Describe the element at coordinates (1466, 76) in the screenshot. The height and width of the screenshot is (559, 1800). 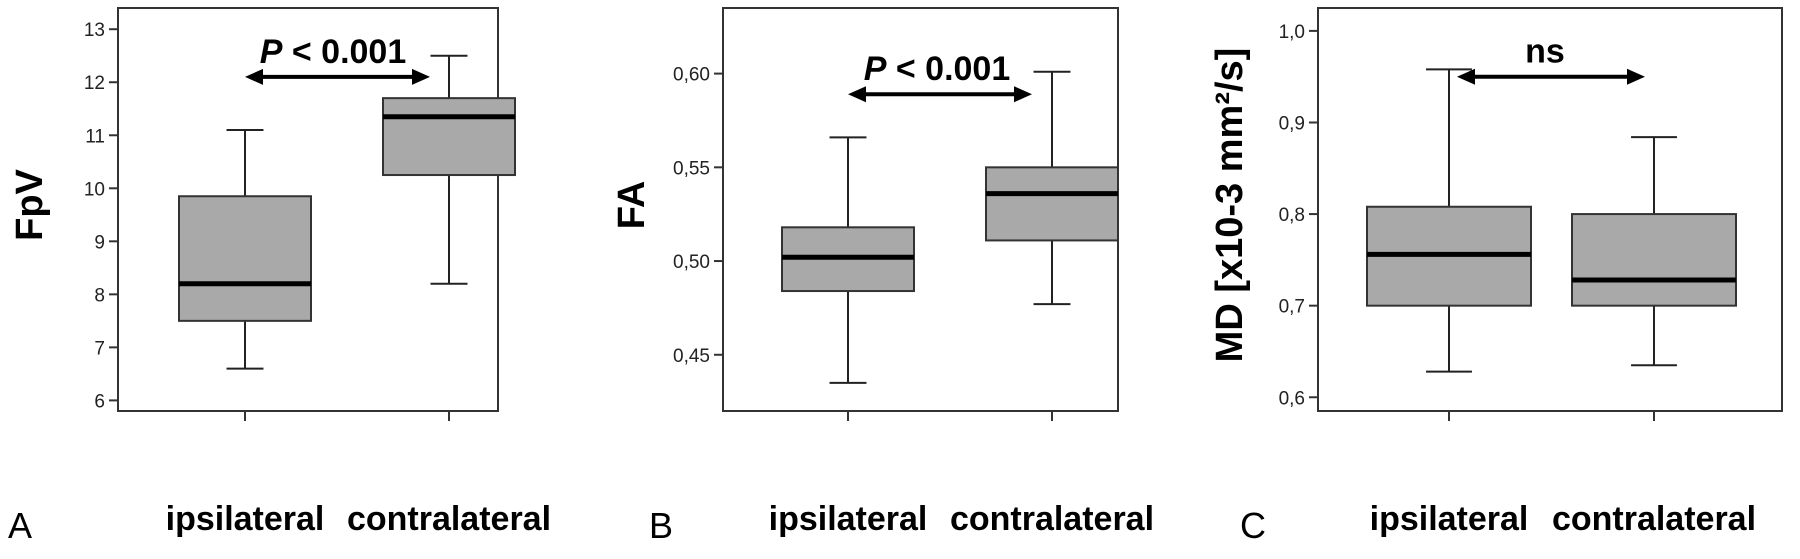
I see `annotation-arrowhead-left-c` at that location.